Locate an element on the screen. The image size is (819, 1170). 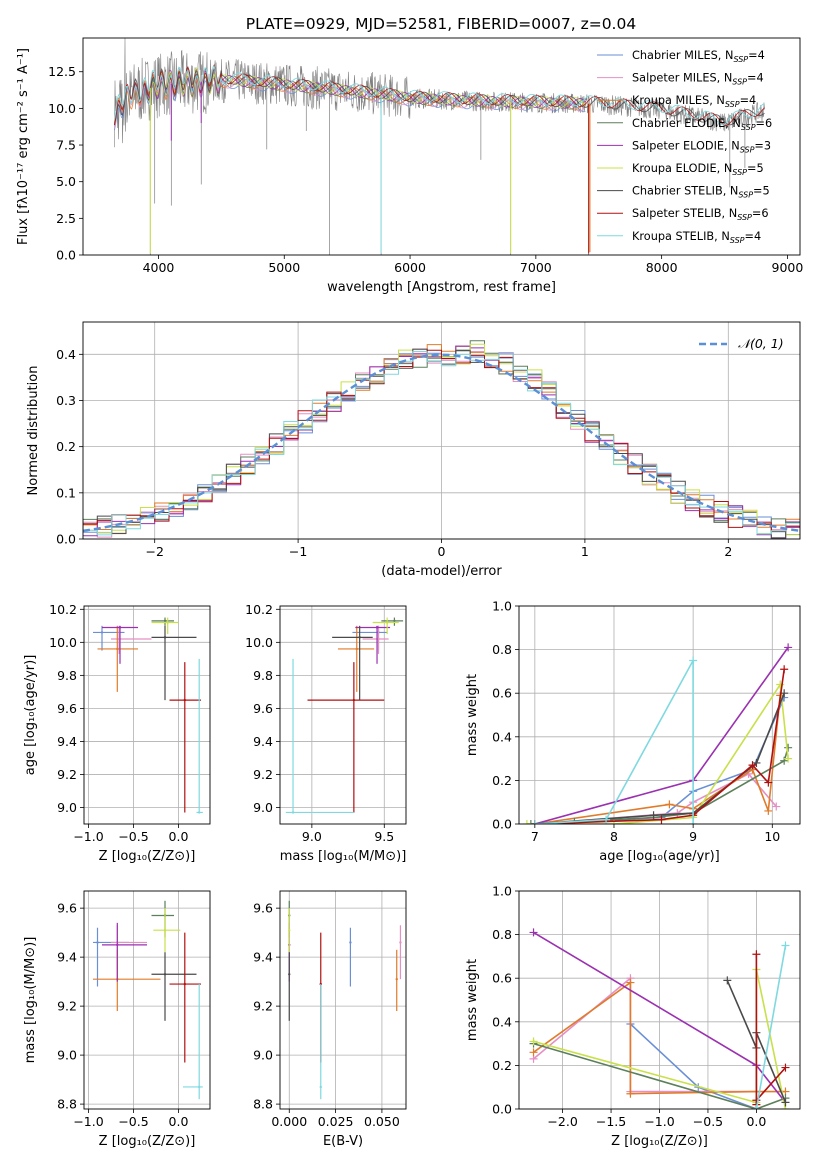
plot-area-age_vs_Z is located at coordinates (148, 715).